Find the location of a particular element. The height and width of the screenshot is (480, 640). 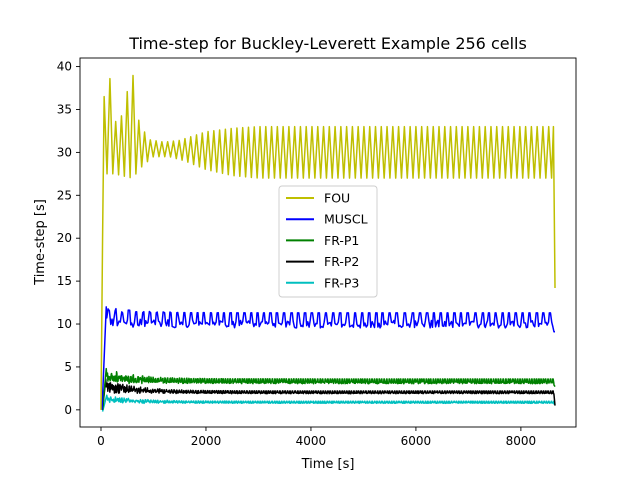

y-axis-label: Time-step [s] is located at coordinates (40, 242).